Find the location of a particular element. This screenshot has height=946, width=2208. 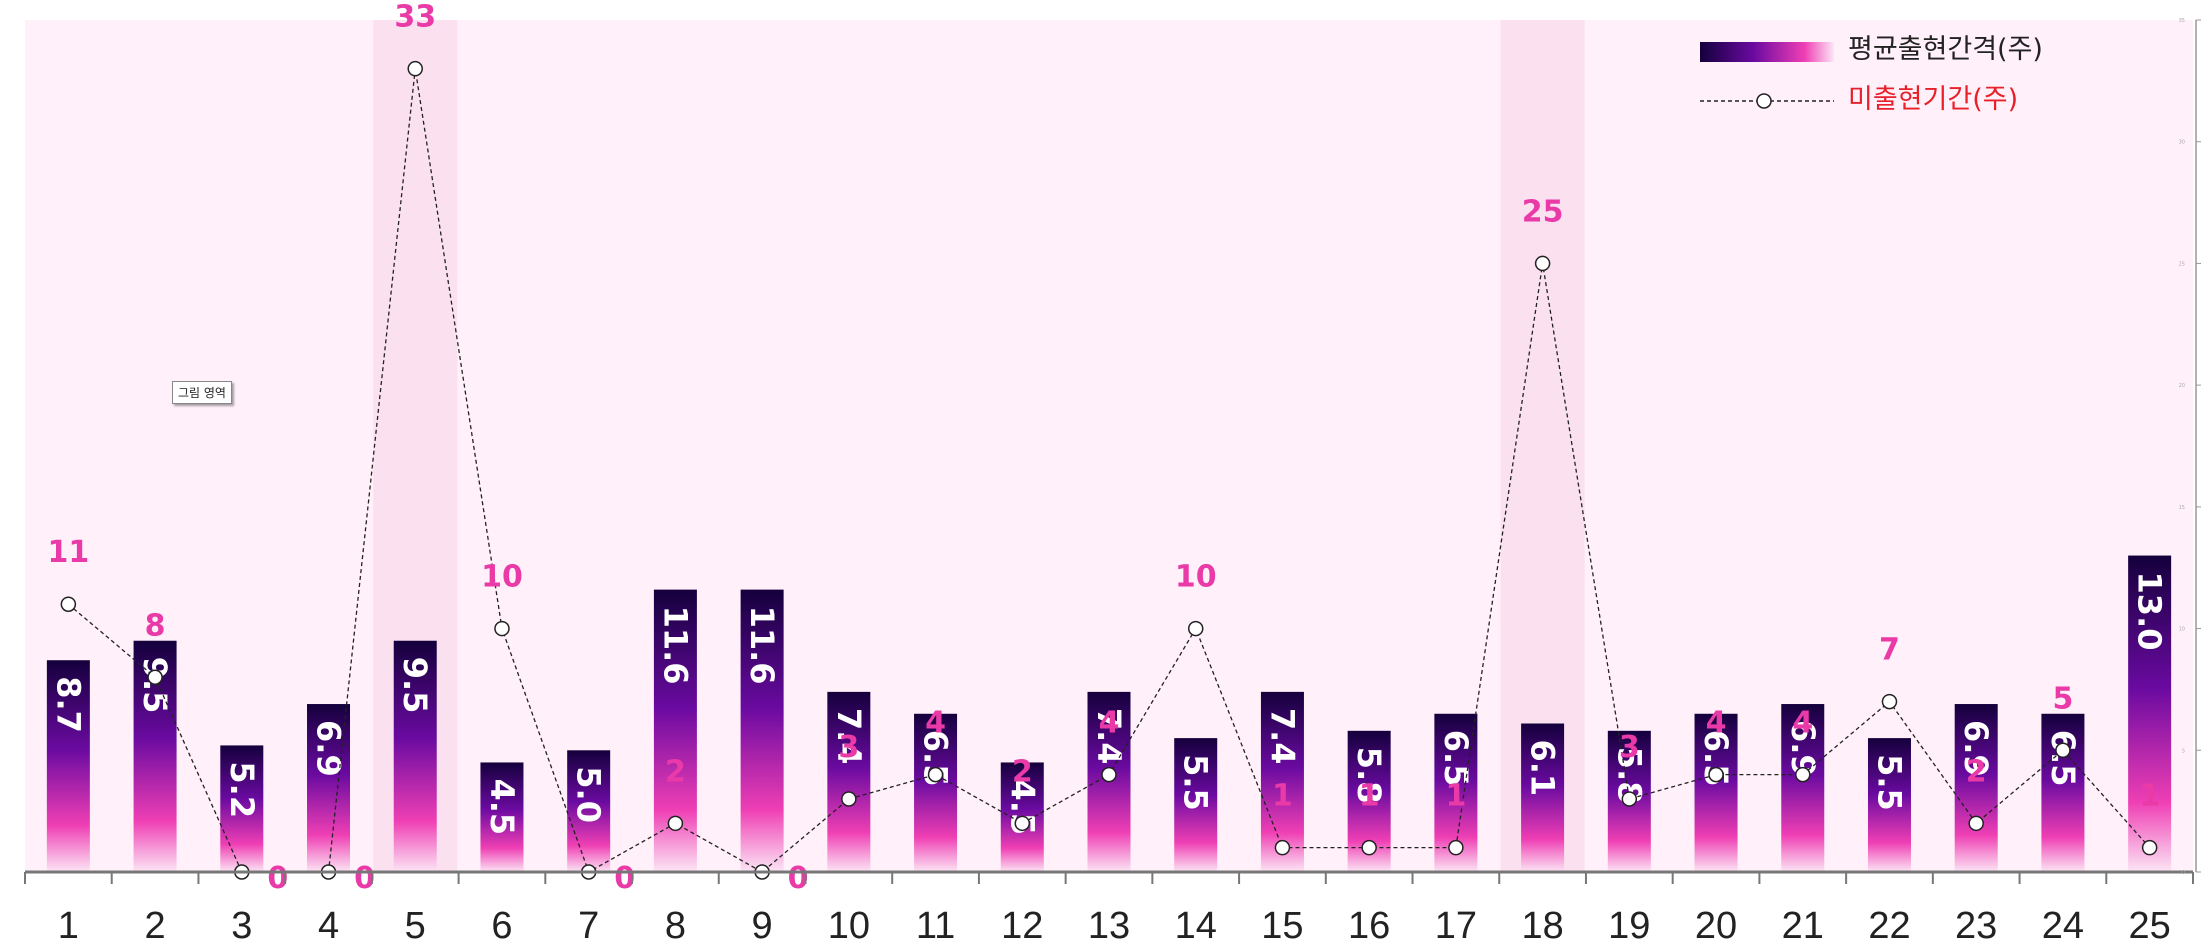

bar-label-4: 6.9 is located at coordinates (329, 748).